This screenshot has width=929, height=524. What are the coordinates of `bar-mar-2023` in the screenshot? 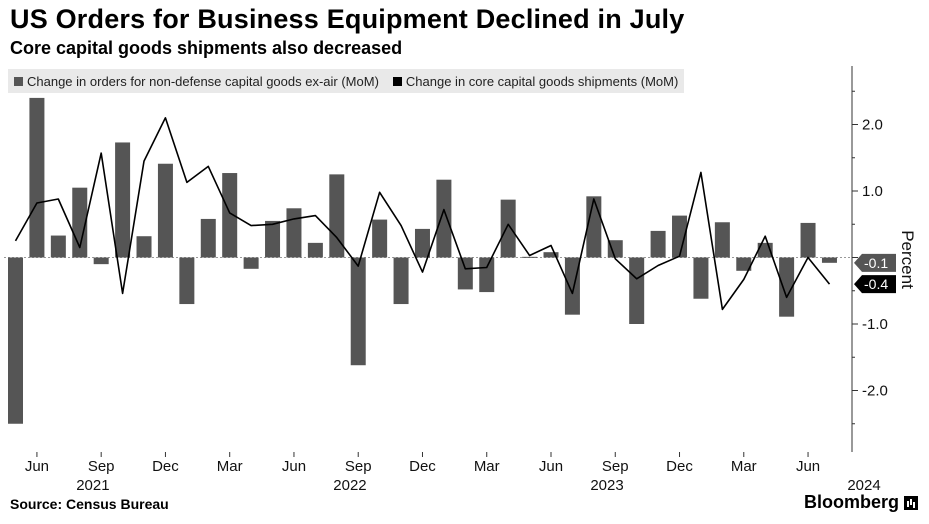 It's located at (487, 275).